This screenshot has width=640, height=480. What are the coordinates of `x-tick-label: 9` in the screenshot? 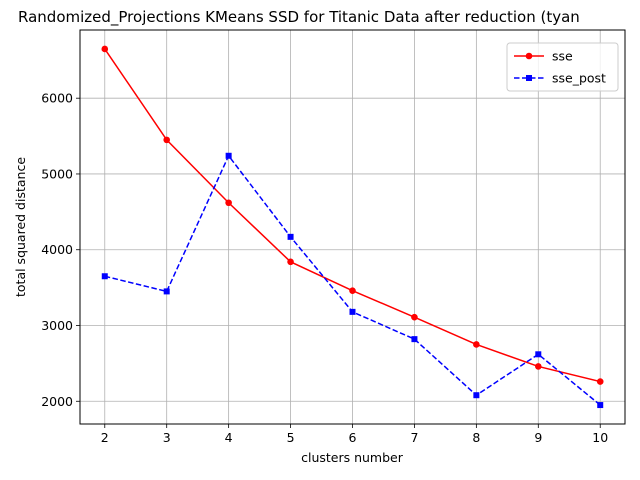 It's located at (538, 437).